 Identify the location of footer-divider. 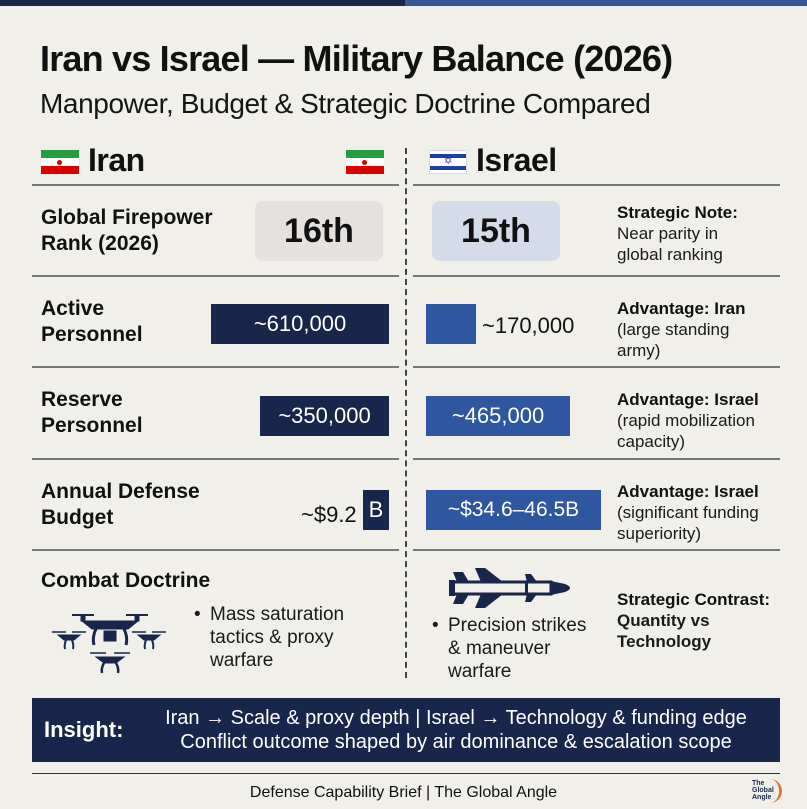
(406, 773).